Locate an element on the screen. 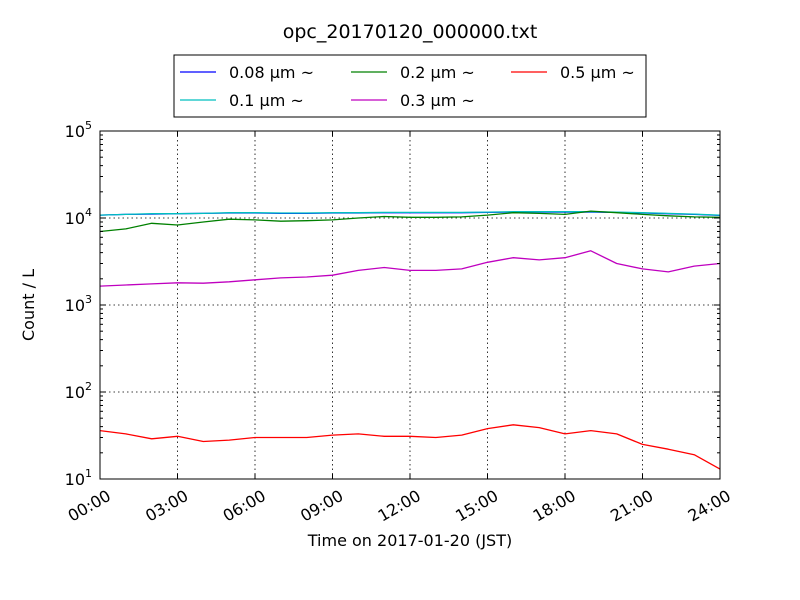  x-tick-label: 15:00 is located at coordinates (476, 506).